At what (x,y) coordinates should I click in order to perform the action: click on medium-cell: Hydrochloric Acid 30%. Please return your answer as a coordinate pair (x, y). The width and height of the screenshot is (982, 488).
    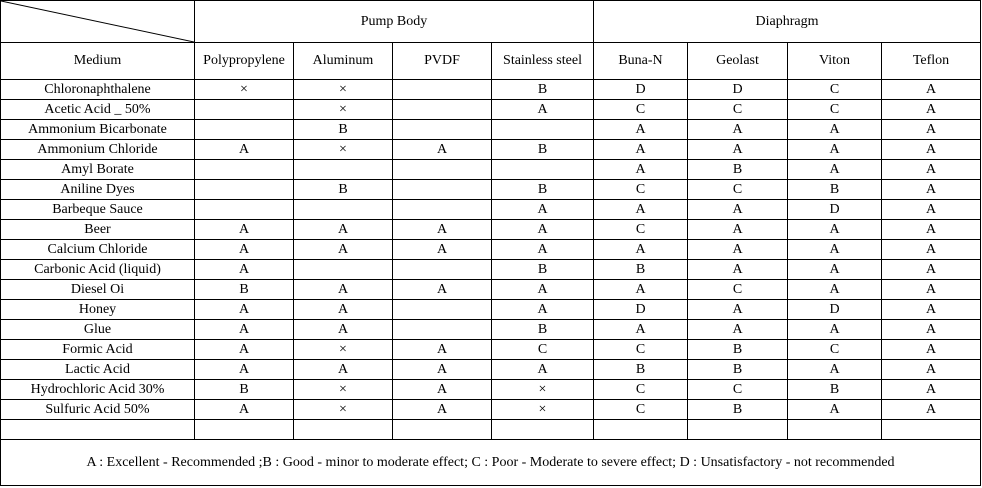
    Looking at the image, I should click on (97, 389).